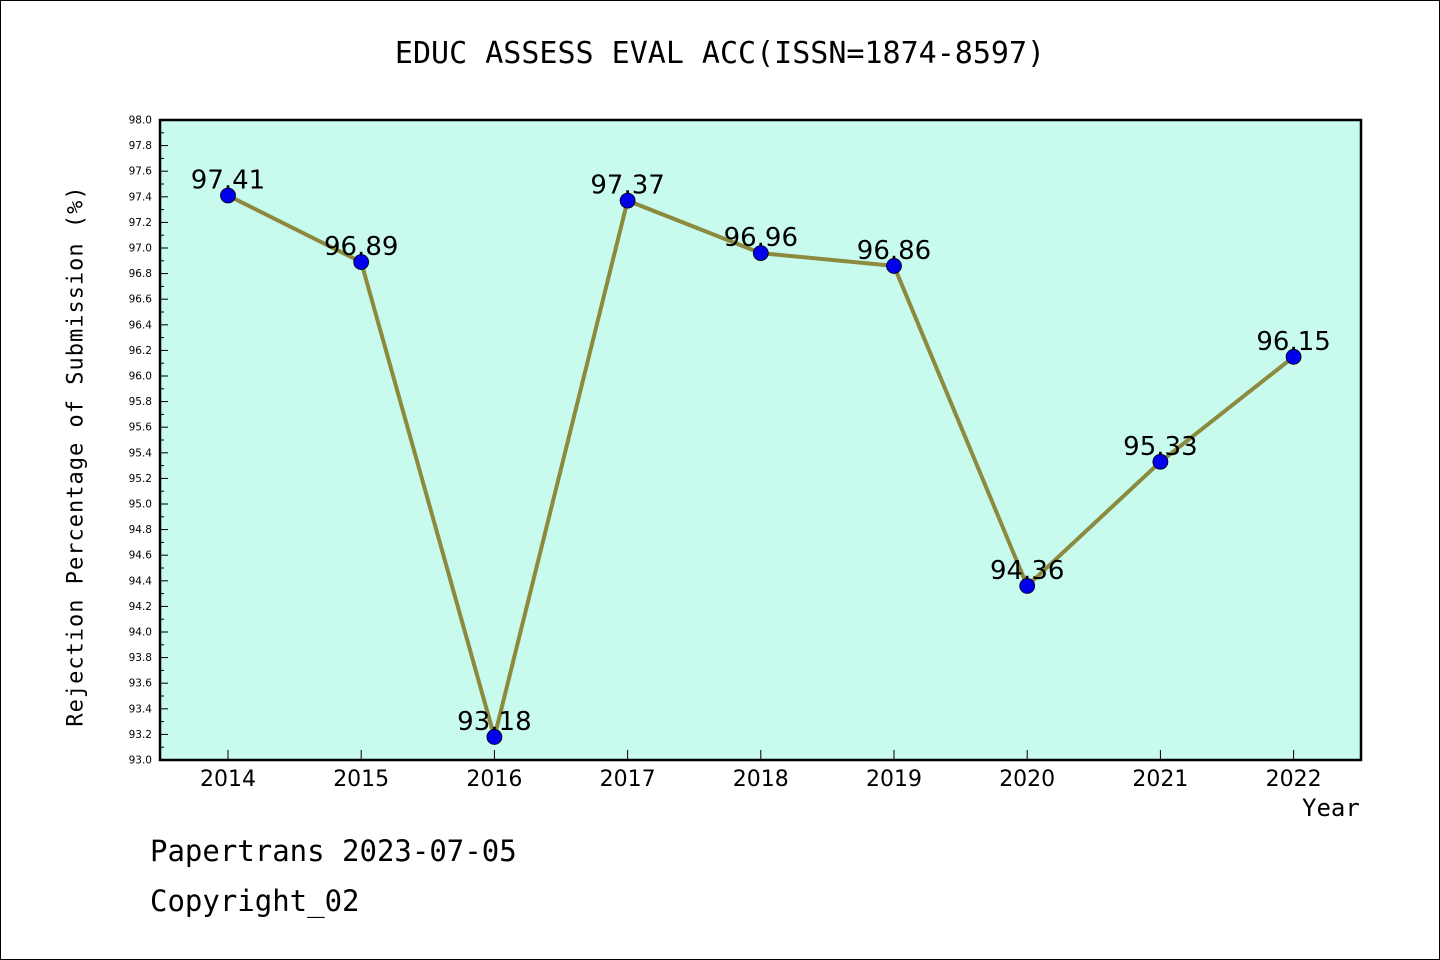  Describe the element at coordinates (140, 146) in the screenshot. I see `y-tick-label: 97.8` at that location.